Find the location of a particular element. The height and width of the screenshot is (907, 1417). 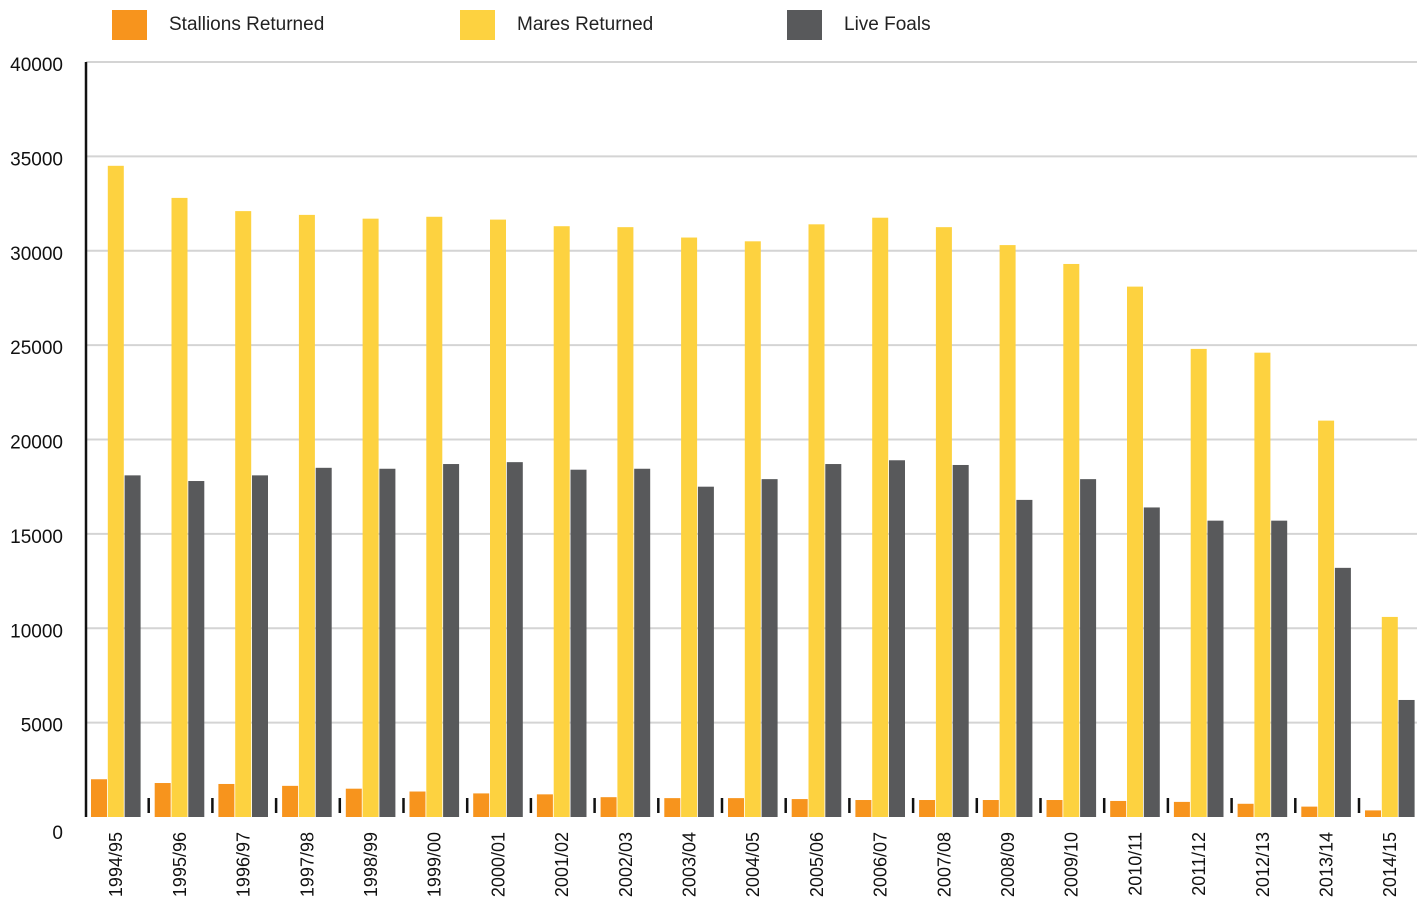

y-tick-label: 0 is located at coordinates (57, 833).